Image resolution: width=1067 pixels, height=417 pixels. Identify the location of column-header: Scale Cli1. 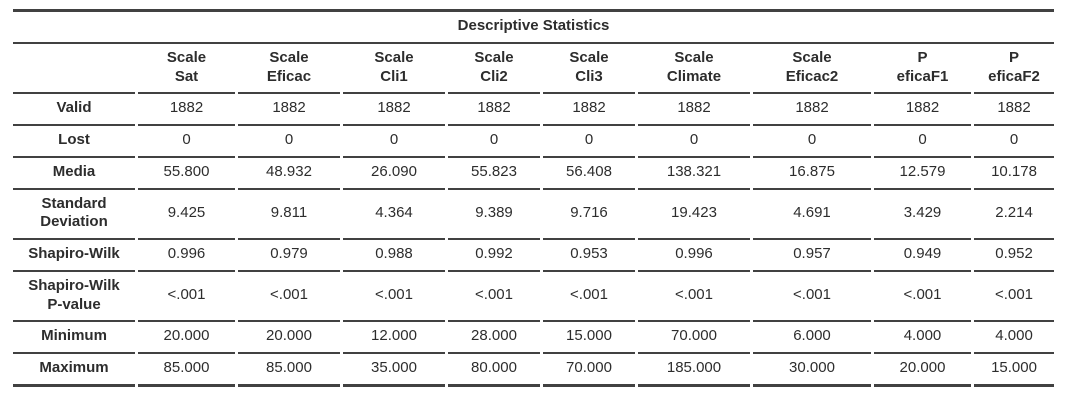
(394, 69).